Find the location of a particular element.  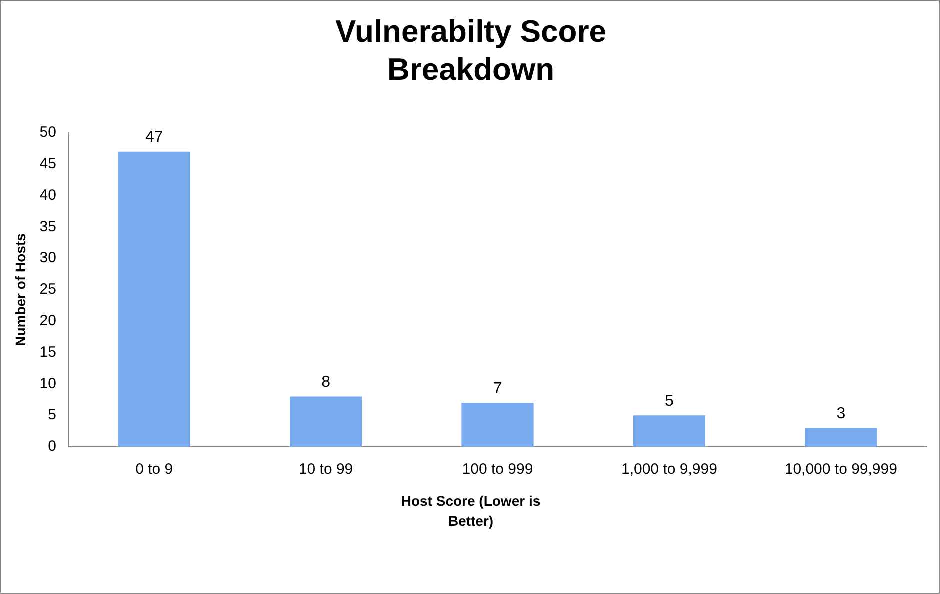

chart-title: Vulnerabilty Score Breakdown is located at coordinates (471, 51).